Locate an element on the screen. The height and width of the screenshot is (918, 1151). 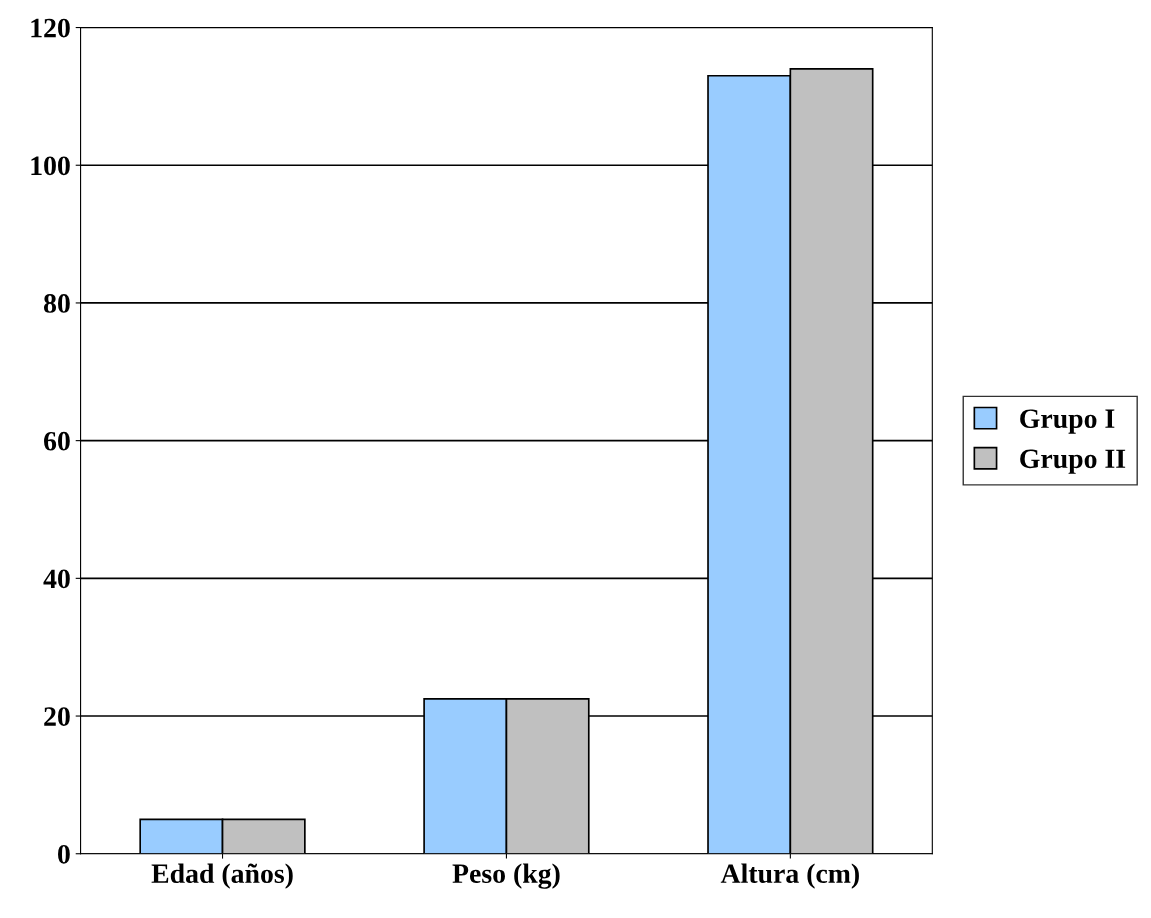
x-tick-label: Peso (kg) is located at coordinates (506, 876).